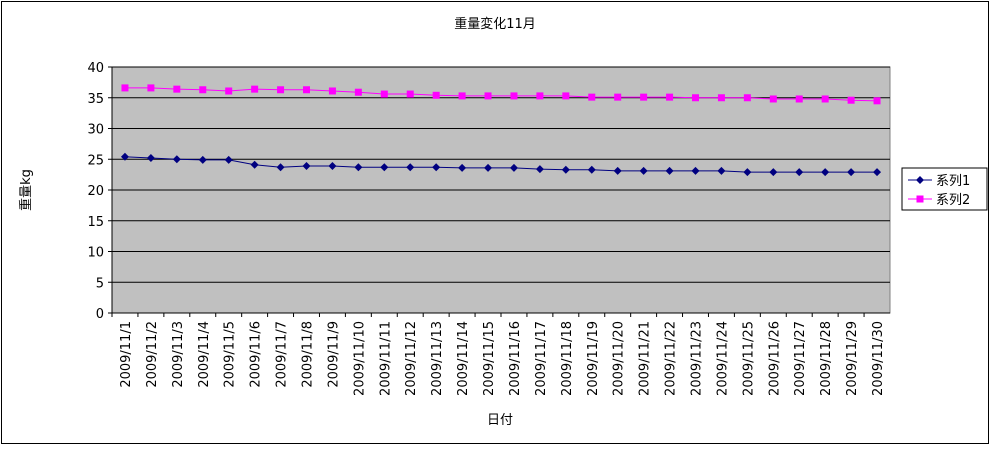 The image size is (991, 450). What do you see at coordinates (204, 354) in the screenshot?
I see `x-tick-label: 2009/11/4` at bounding box center [204, 354].